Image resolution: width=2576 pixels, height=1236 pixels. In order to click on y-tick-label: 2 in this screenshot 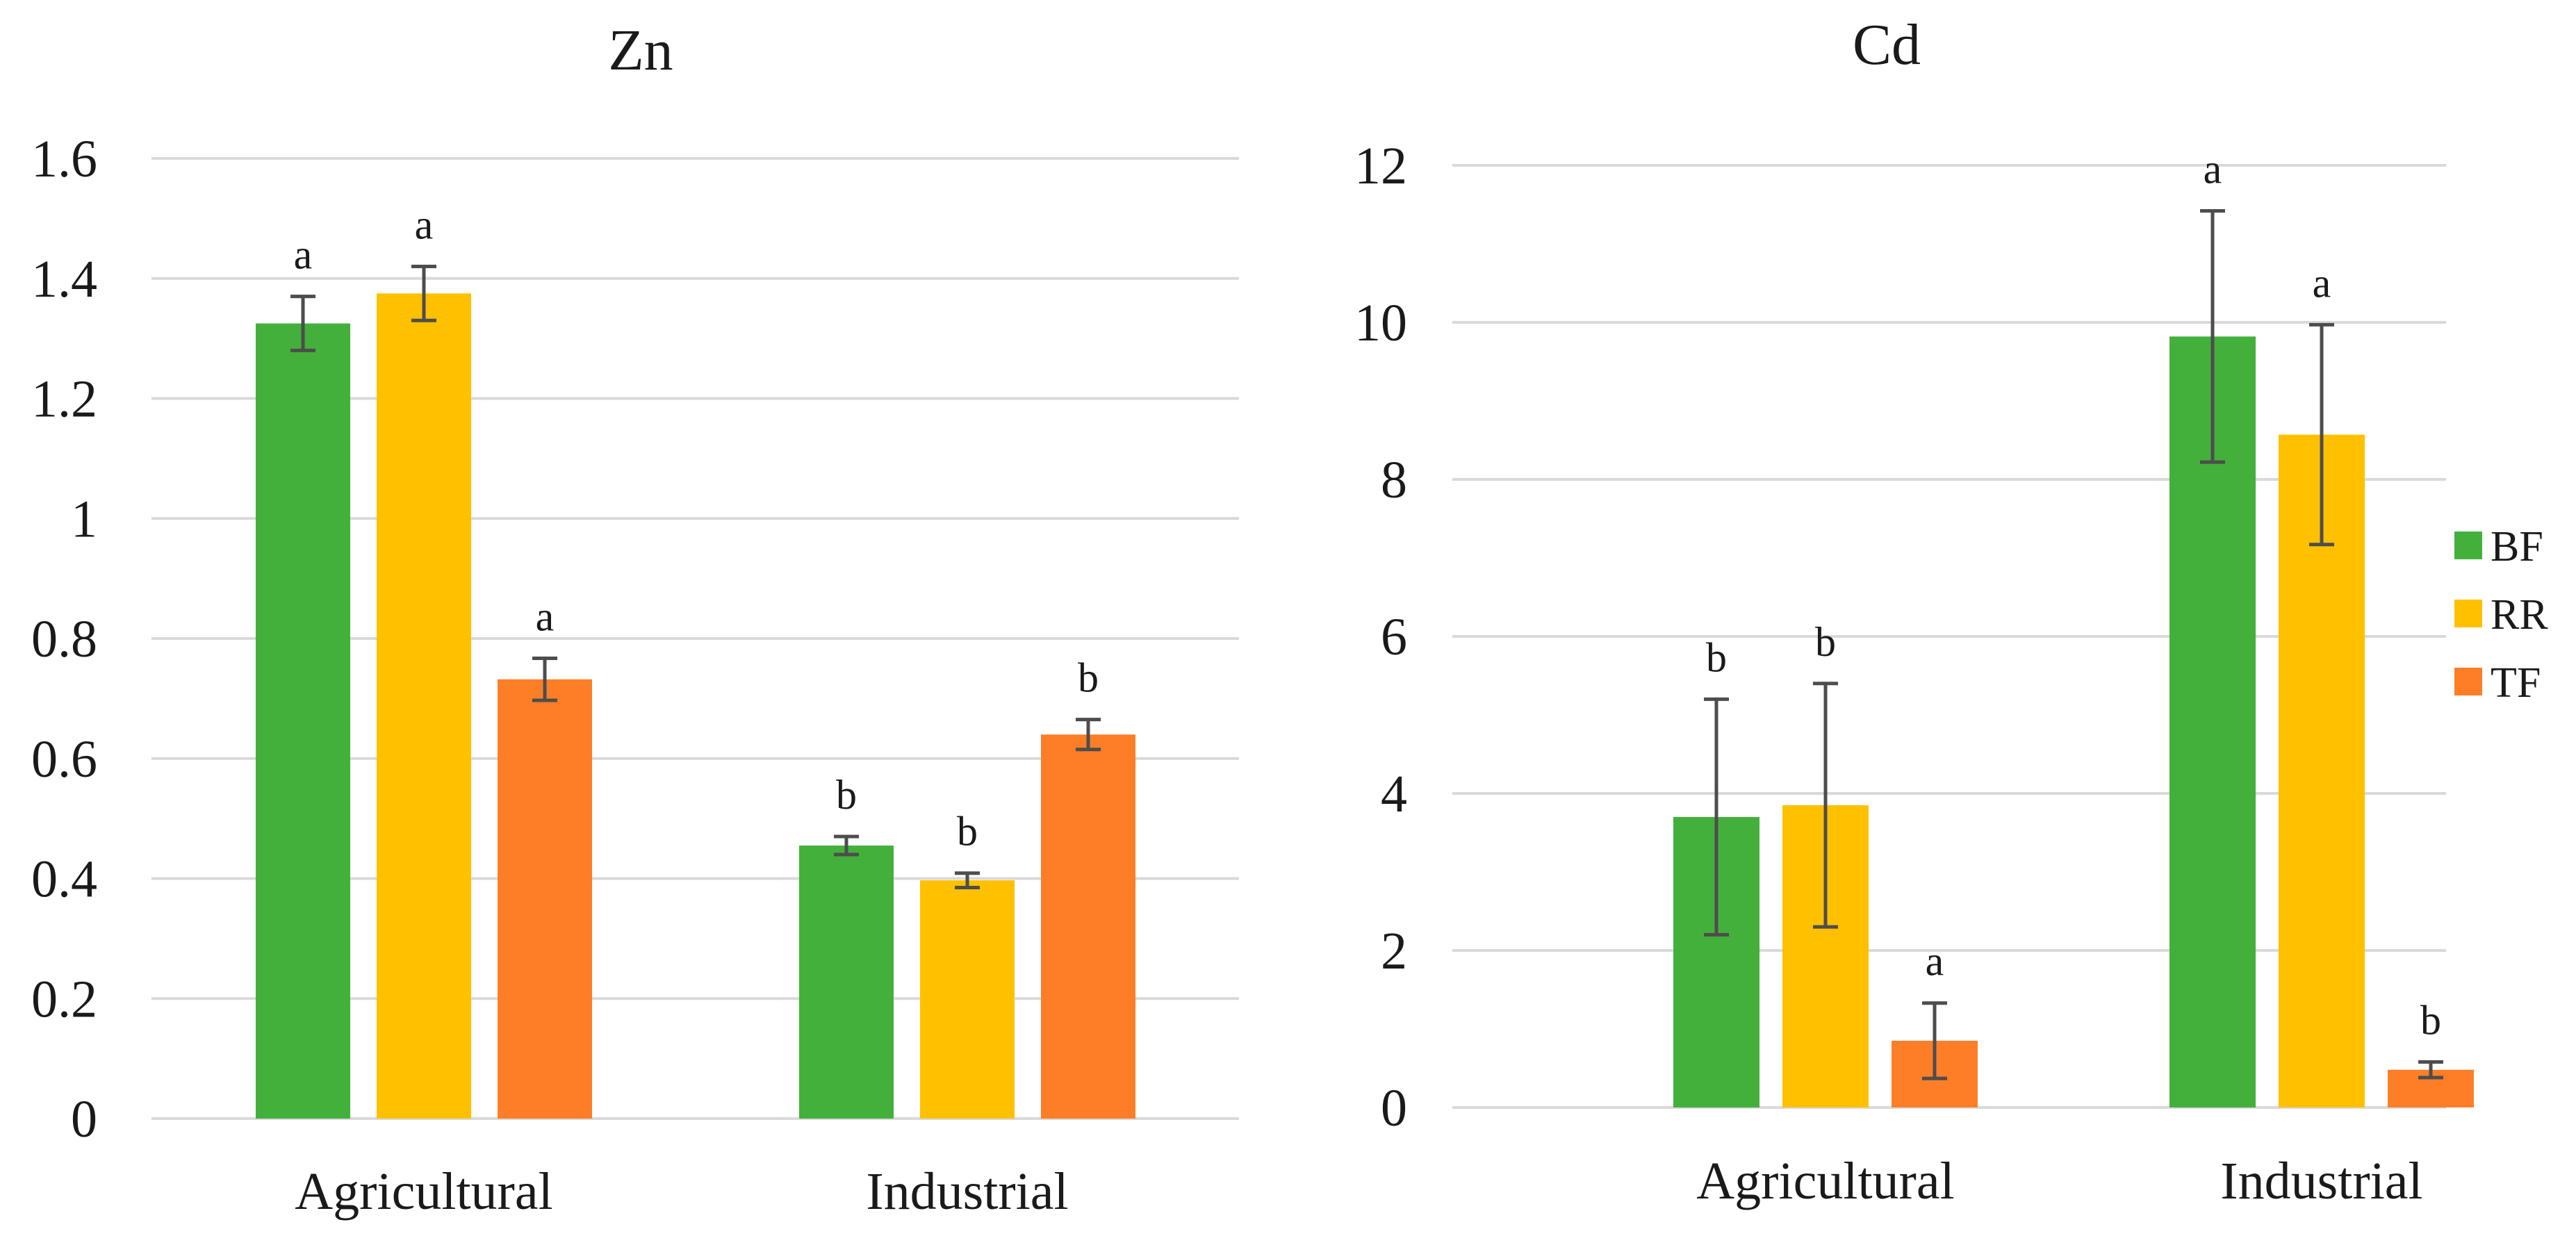, I will do `click(1394, 951)`.